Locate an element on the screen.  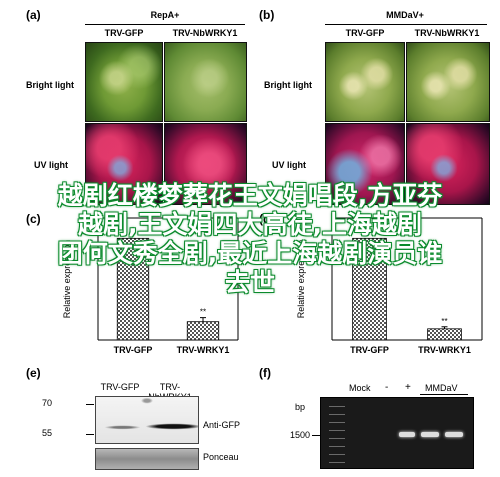
panel-f-minus: - is located at coordinates (387, 387).